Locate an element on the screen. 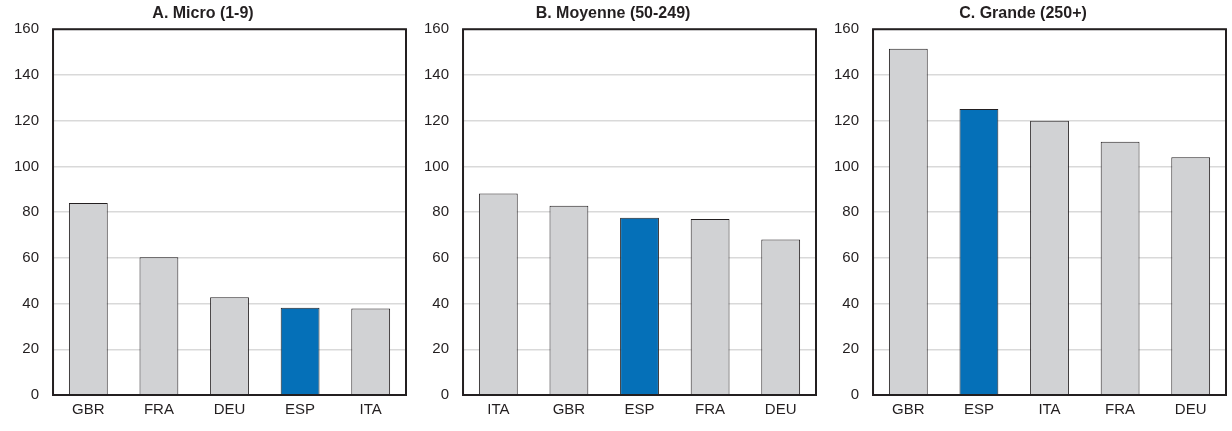 The width and height of the screenshot is (1232, 431). chart-title: A. Micro (1-9) is located at coordinates (203, 13).